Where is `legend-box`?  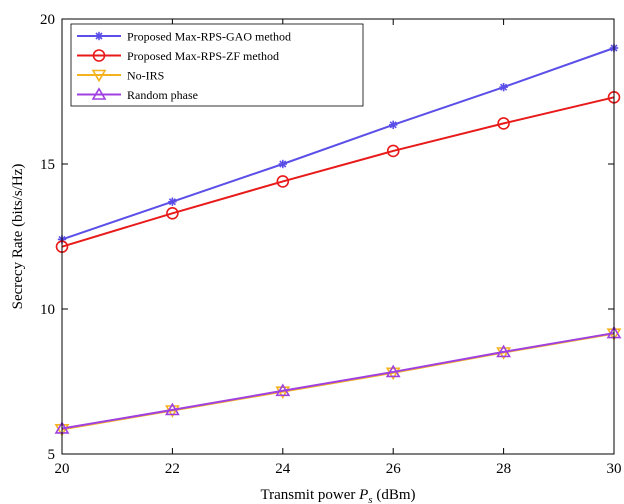
legend-box is located at coordinates (217, 65).